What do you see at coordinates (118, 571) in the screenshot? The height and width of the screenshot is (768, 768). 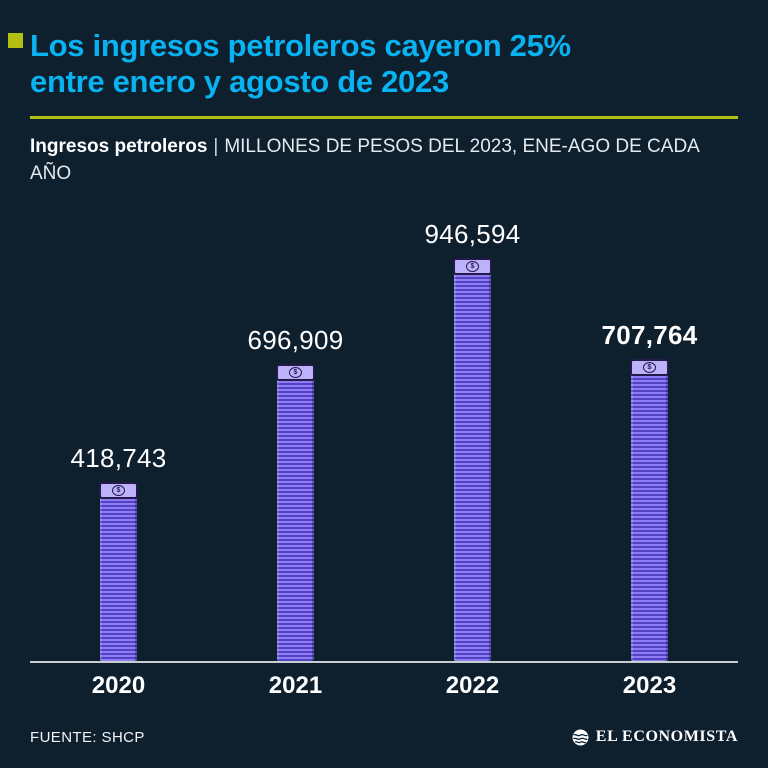 I see `bar-2020: $` at bounding box center [118, 571].